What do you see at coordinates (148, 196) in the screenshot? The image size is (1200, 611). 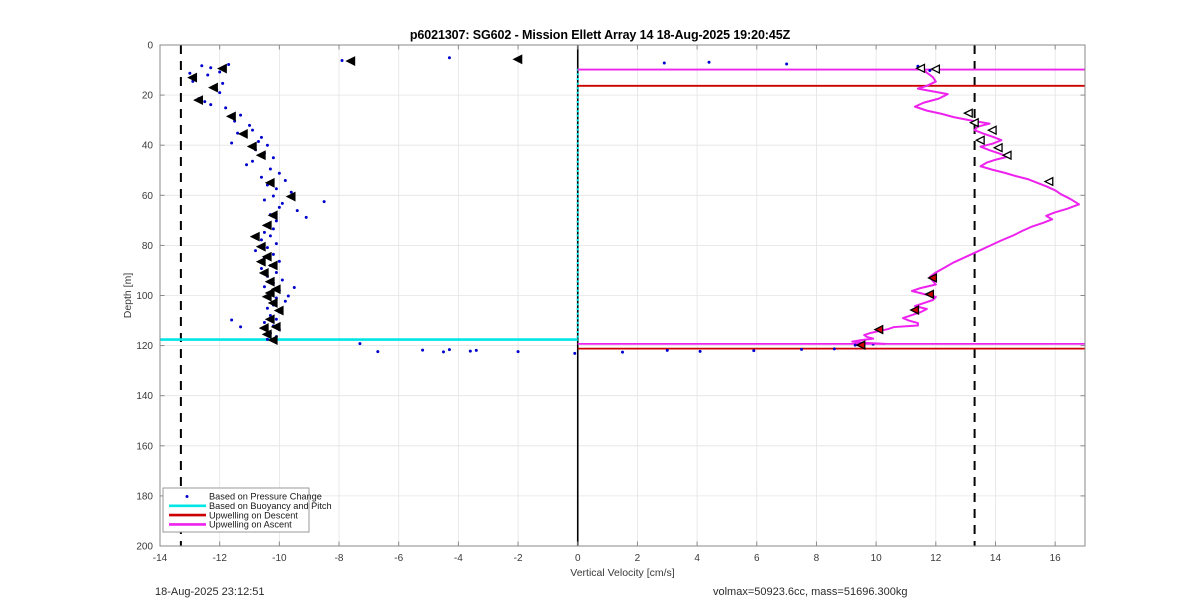 I see `y-tick-label: 60` at bounding box center [148, 196].